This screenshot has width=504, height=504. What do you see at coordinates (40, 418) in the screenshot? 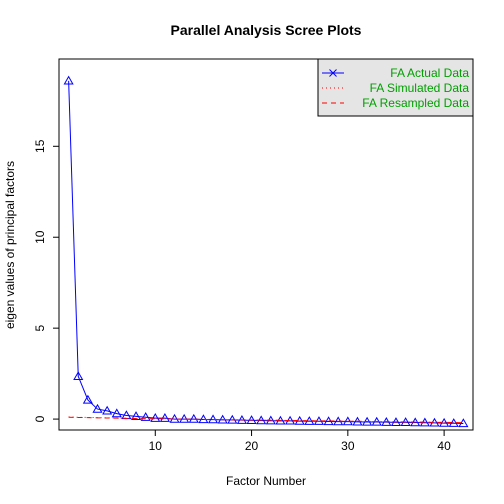
I see `y-tick-label: 0` at bounding box center [40, 418].